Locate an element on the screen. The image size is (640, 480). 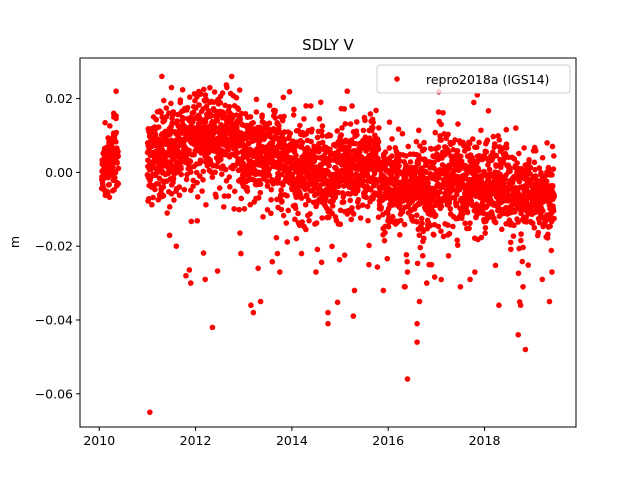
x-tick-label: 2012 is located at coordinates (196, 440).